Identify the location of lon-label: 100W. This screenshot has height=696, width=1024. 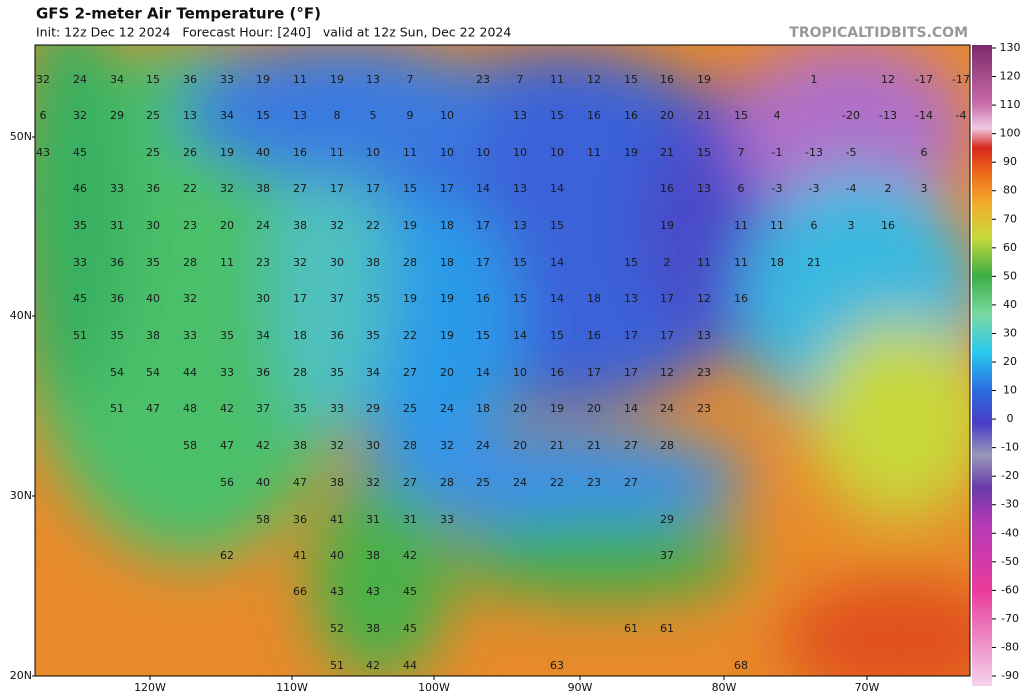
(434, 687).